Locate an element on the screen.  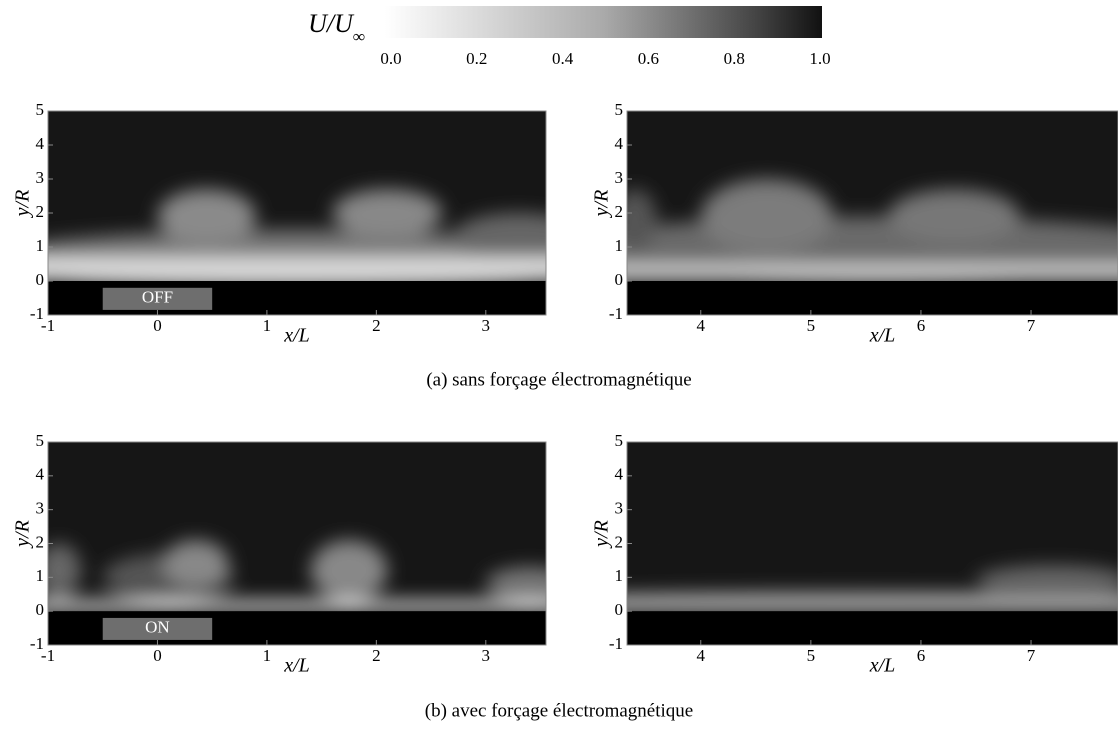
colorbar is located at coordinates (603, 22).